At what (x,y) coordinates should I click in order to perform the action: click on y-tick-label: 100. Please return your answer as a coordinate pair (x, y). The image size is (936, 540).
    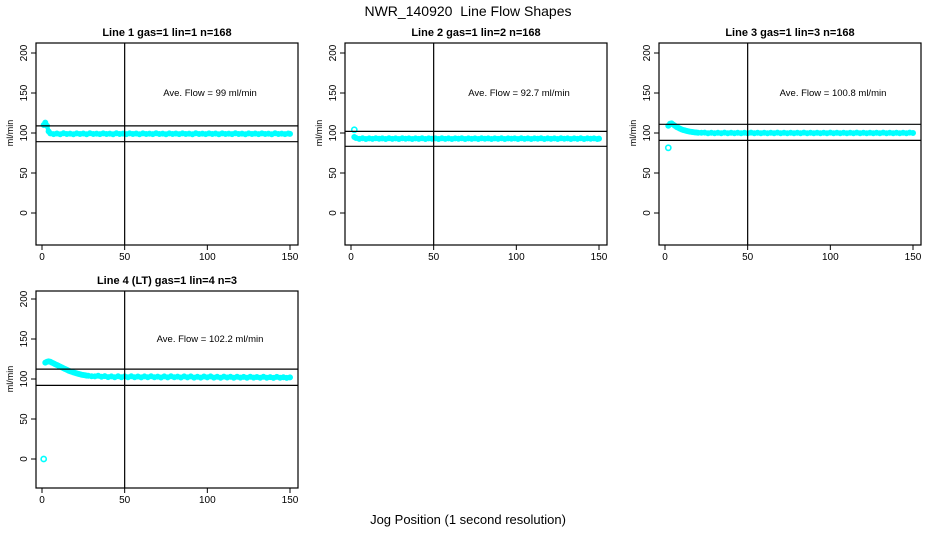
    Looking at the image, I should click on (24, 378).